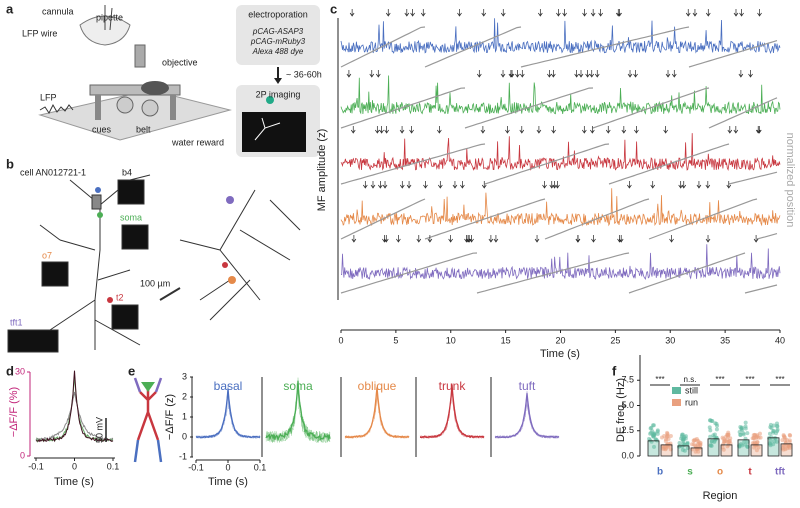 The height and width of the screenshot is (508, 800). Describe the element at coordinates (750, 472) in the screenshot. I see `x-tick-label: t` at that location.